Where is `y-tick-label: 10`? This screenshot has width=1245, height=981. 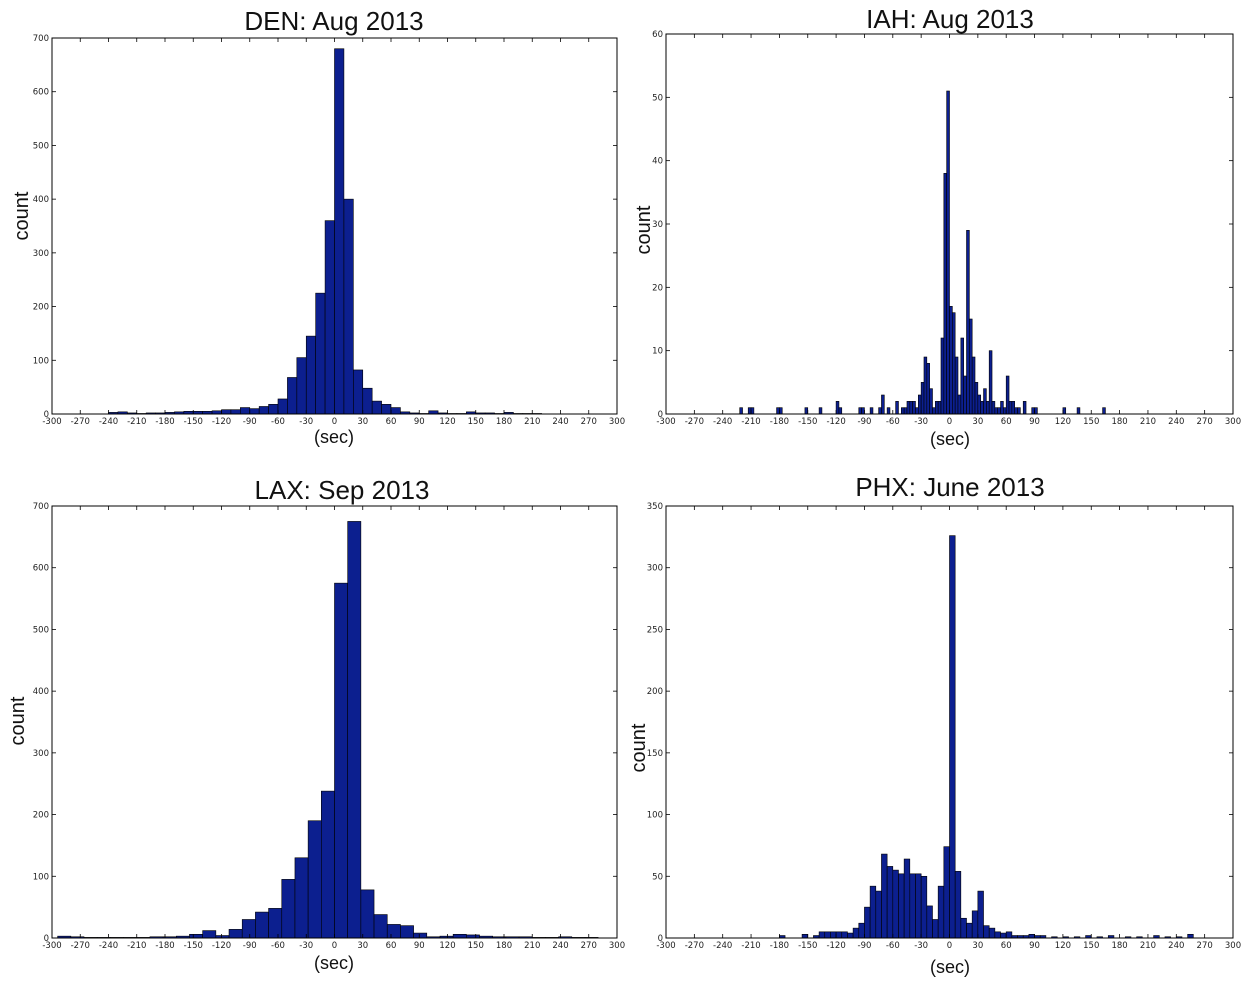
y-tick-label: 10 is located at coordinates (657, 352).